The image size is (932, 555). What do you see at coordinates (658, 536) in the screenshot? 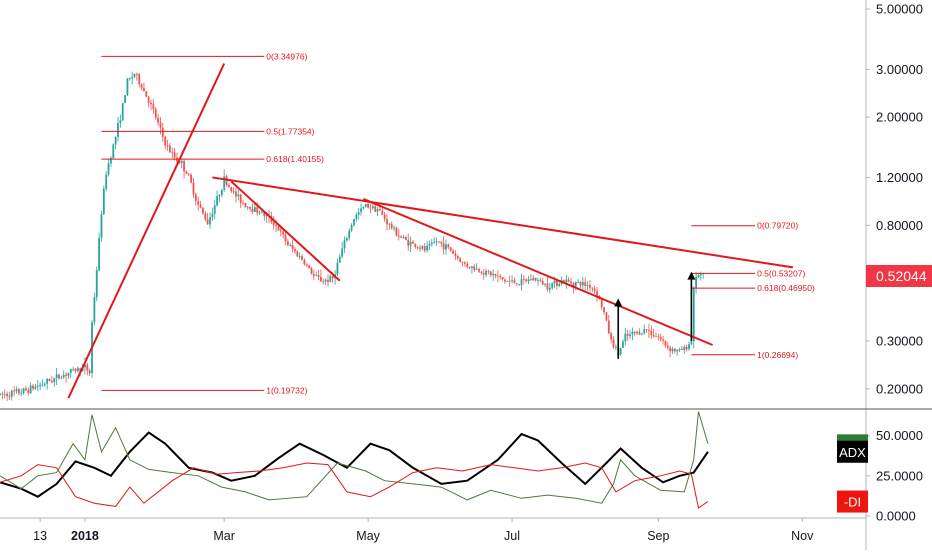
I see `x-tick-label: Sep` at bounding box center [658, 536].